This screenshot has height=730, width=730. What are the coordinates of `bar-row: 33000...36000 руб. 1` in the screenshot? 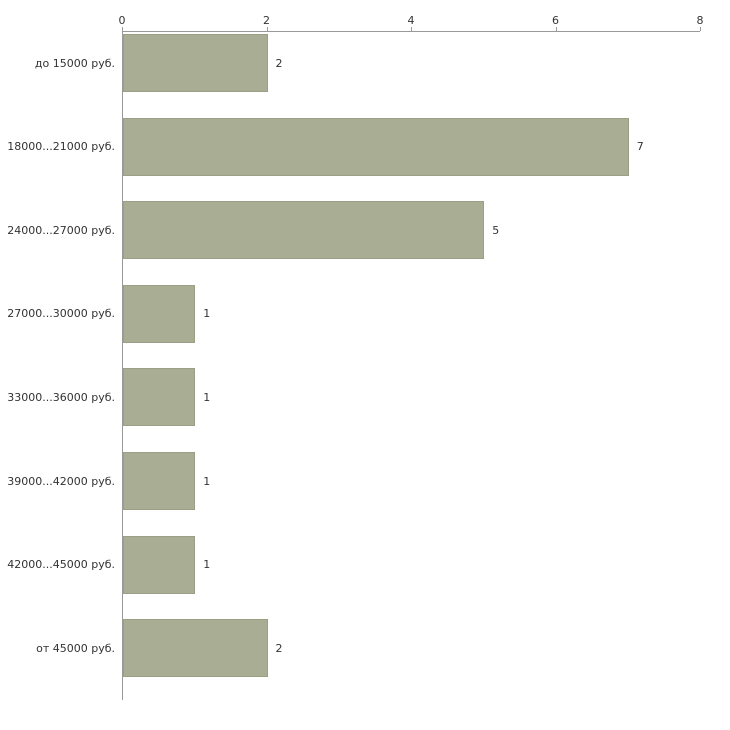 It's located at (365, 407).